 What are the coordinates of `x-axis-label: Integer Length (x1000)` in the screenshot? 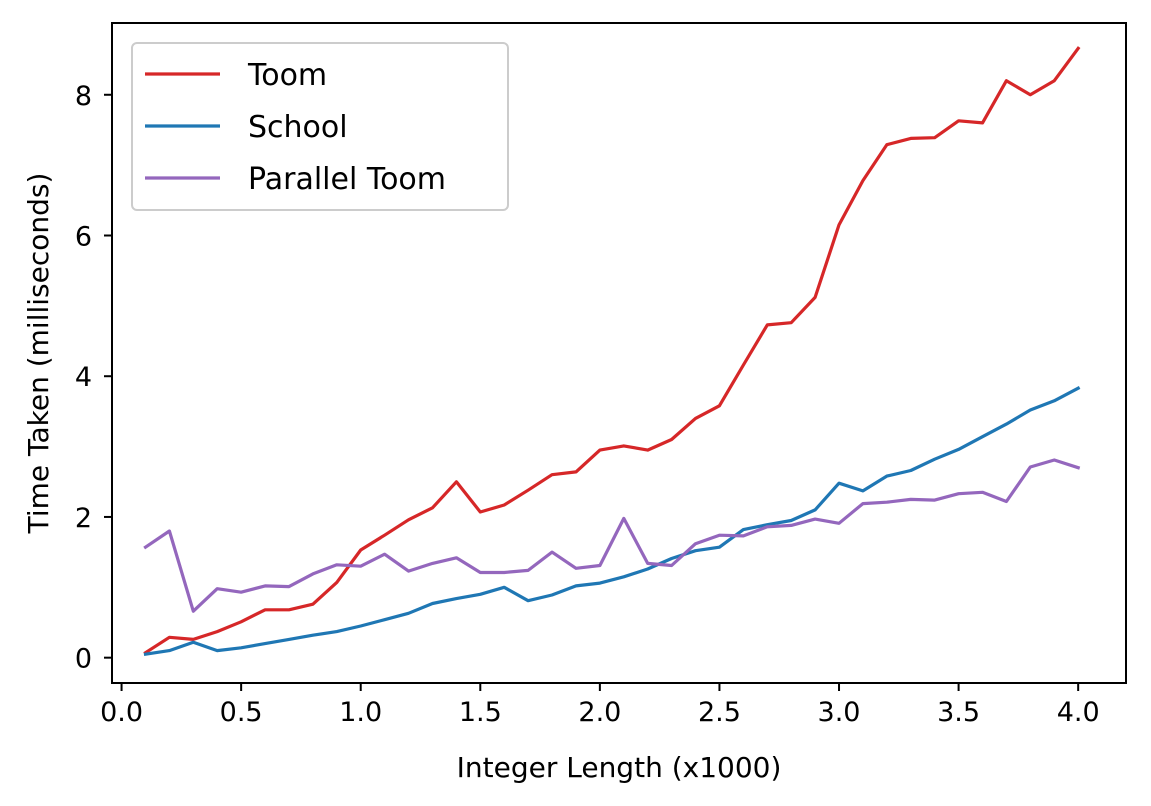 It's located at (619, 767).